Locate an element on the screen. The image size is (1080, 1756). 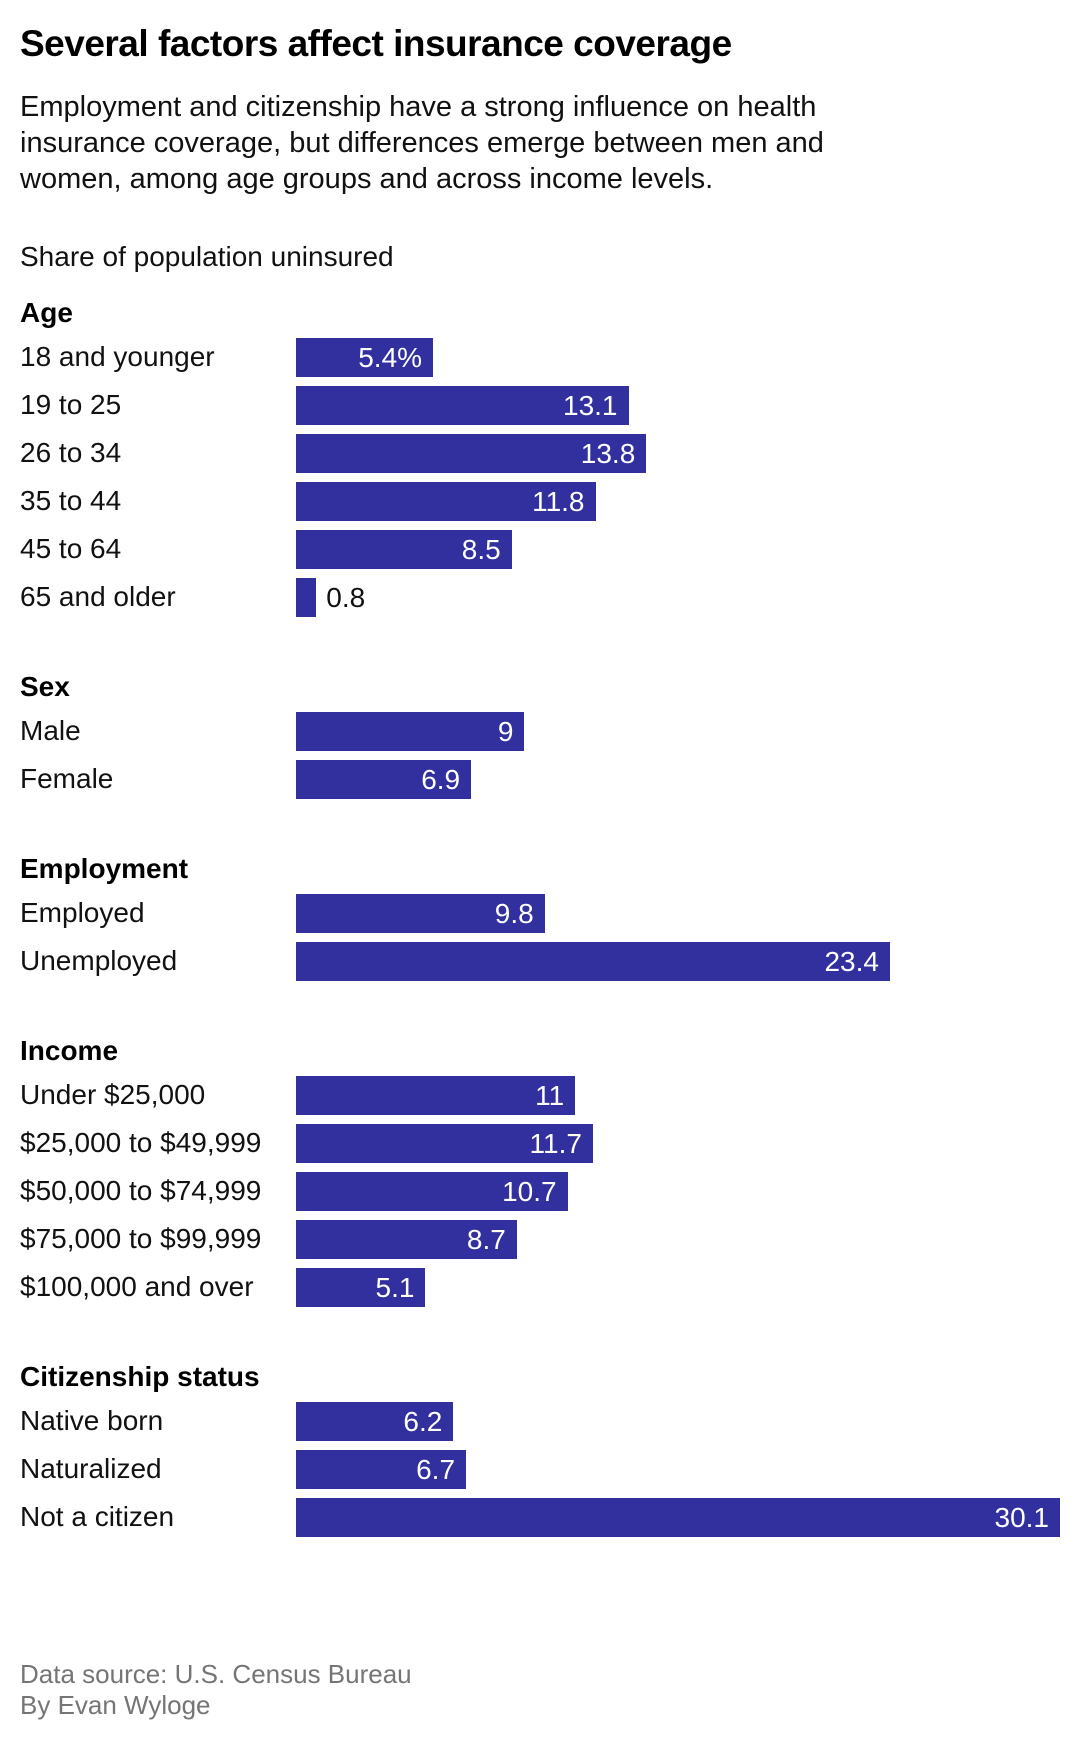
bar-track: 6.2 6.2 is located at coordinates (678, 1421).